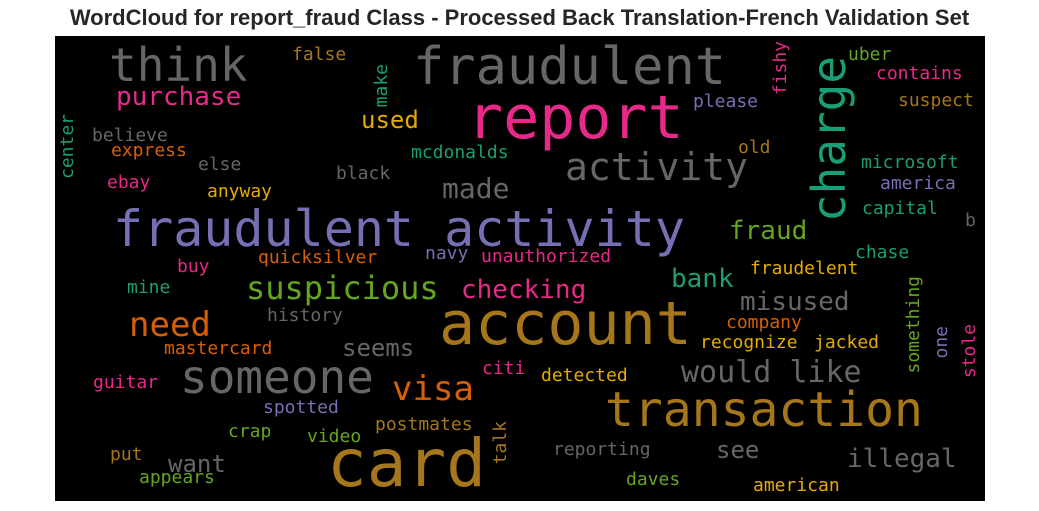 The image size is (1039, 511). Describe the element at coordinates (178, 65) in the screenshot. I see `word-think: think` at that location.